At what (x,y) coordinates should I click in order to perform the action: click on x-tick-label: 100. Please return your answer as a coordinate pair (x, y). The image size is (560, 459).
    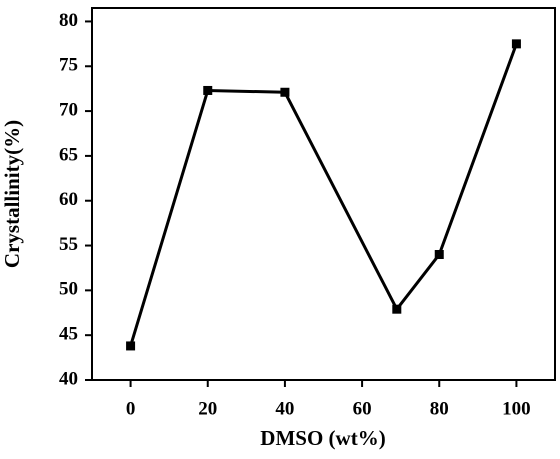
    Looking at the image, I should click on (516, 408).